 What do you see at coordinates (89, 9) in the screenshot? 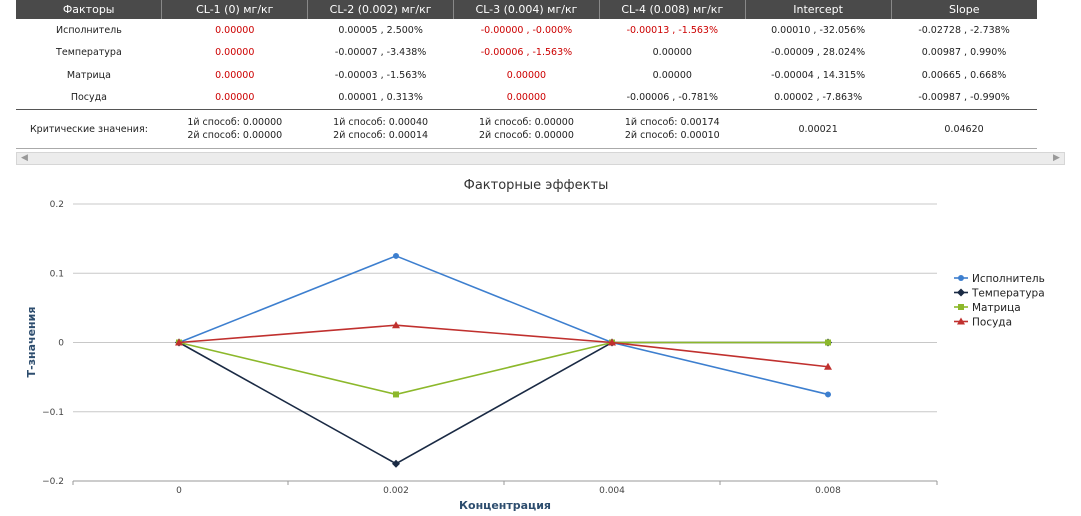
I see `column-header: Факторы` at bounding box center [89, 9].